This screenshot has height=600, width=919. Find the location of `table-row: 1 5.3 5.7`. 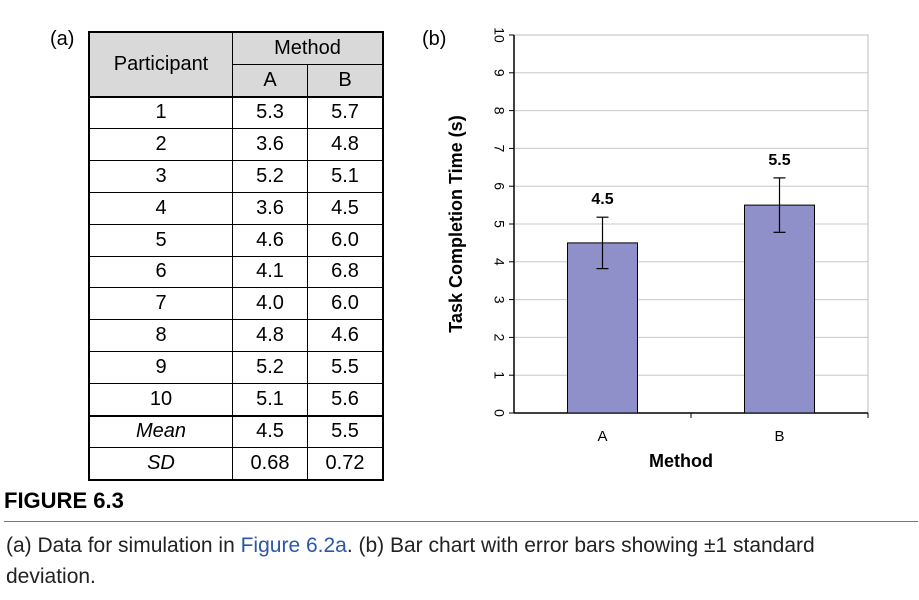

table-row: 1 5.3 5.7 is located at coordinates (236, 112).